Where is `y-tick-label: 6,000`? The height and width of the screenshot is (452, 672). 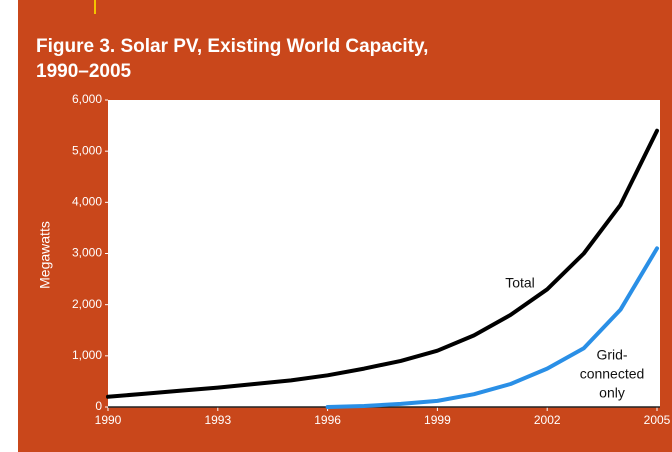
y-tick-label: 6,000 is located at coordinates (87, 99).